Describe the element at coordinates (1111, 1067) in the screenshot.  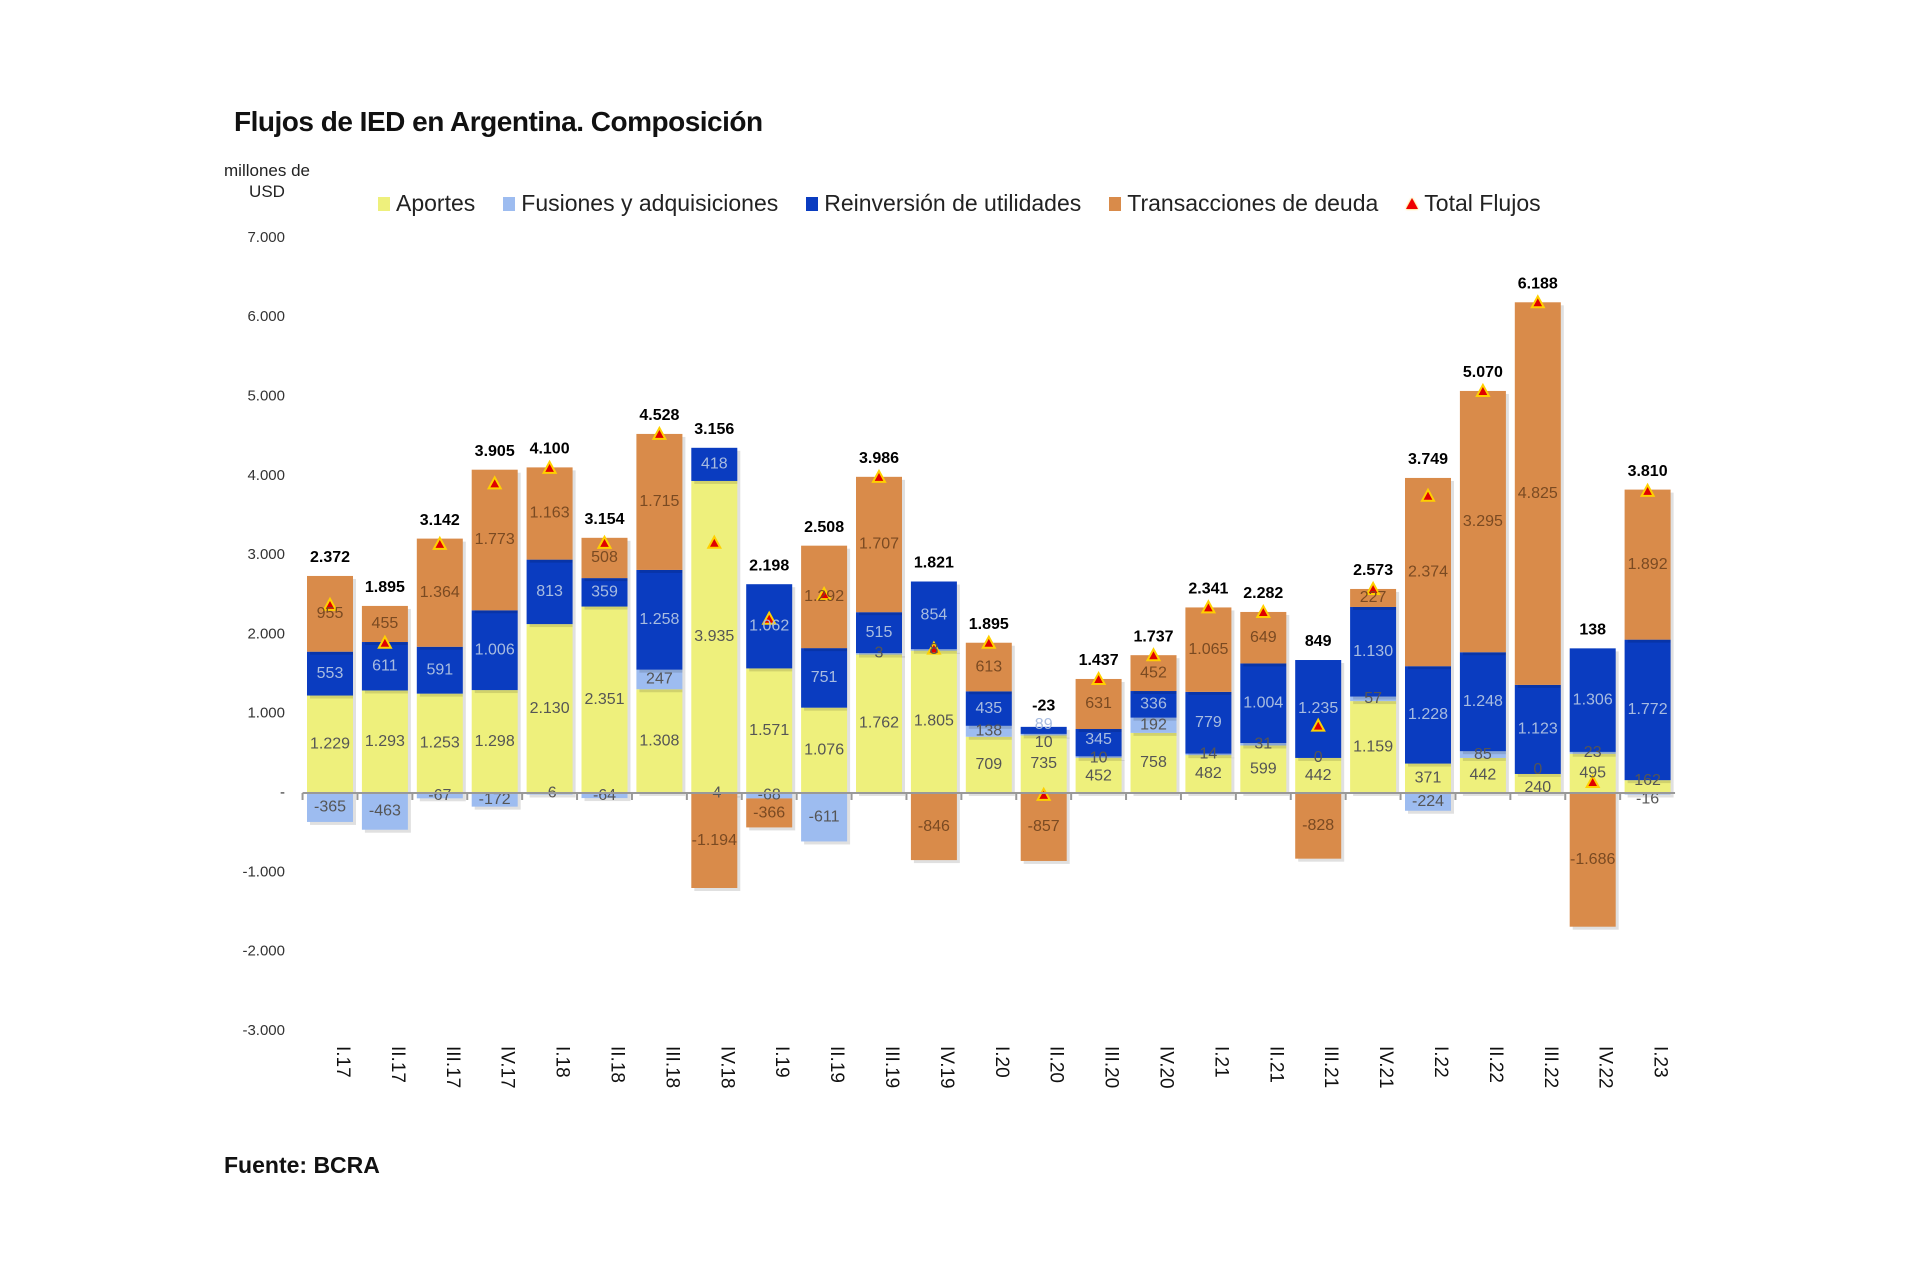
I see `x-tick-label: III.20` at that location.